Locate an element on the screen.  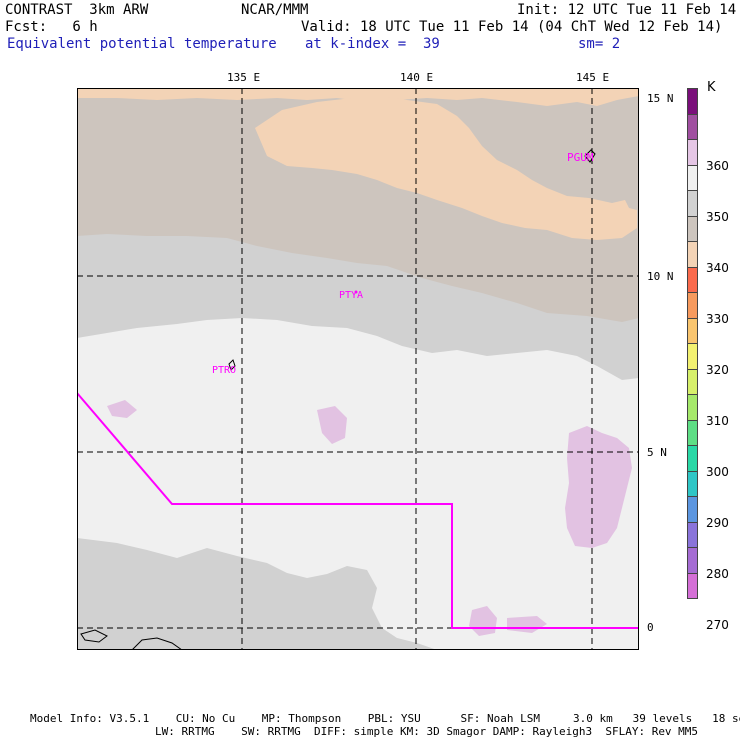
lat-label-5n: 5 N is located at coordinates (657, 452).